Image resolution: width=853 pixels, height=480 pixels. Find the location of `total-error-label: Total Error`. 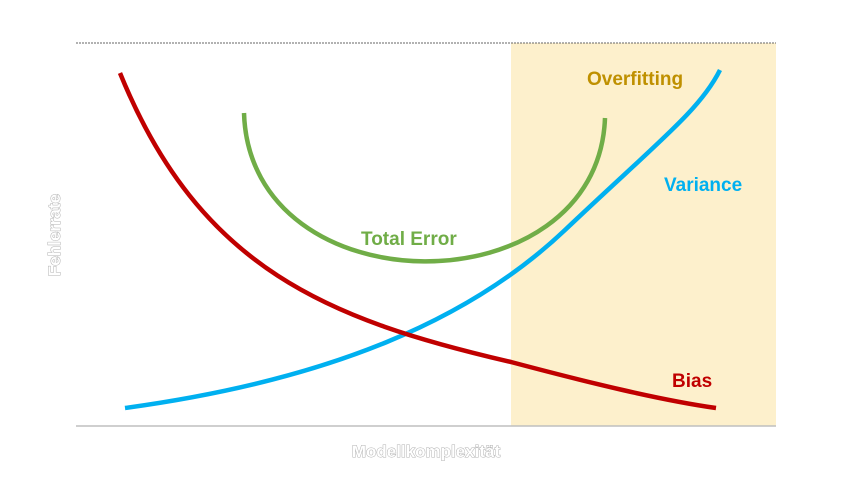

total-error-label: Total Error is located at coordinates (409, 239).